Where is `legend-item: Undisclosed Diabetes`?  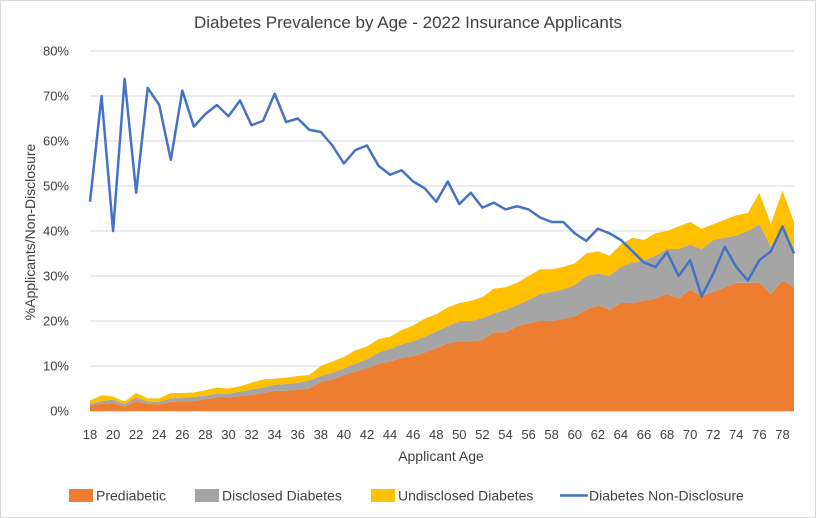
legend-item: Undisclosed Diabetes is located at coordinates (452, 496).